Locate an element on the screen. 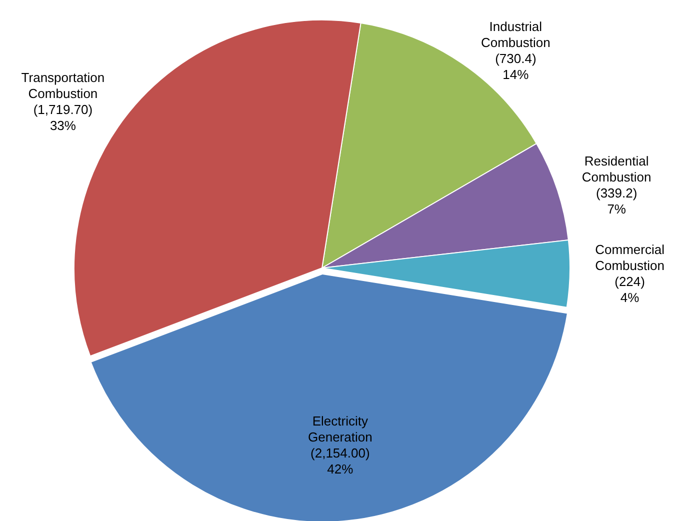 The height and width of the screenshot is (521, 683). data-label: (1,719.70) 33% is located at coordinates (63, 118).